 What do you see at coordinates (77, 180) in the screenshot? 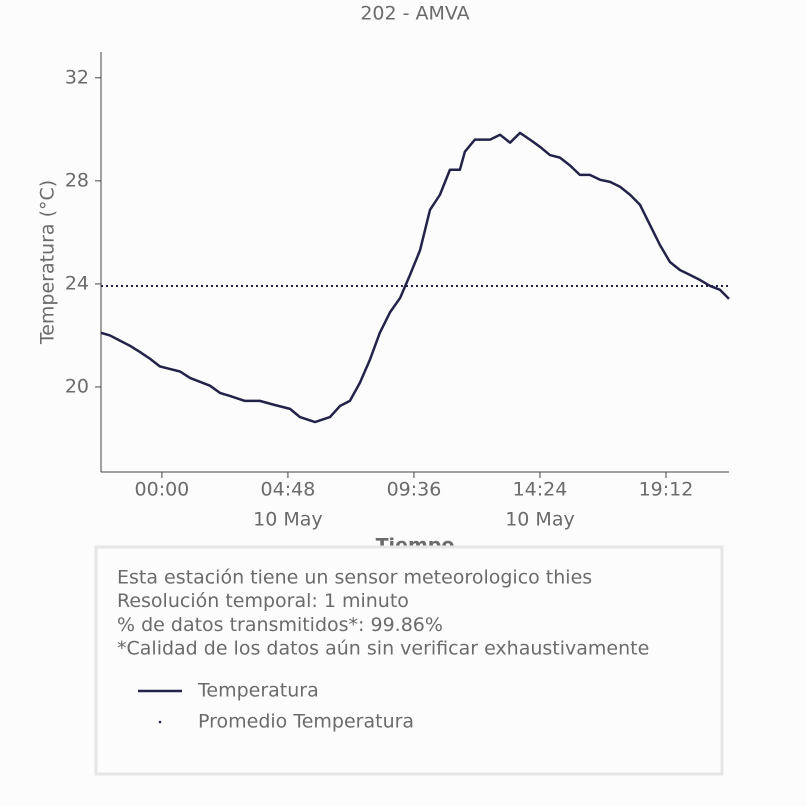
I see `y-tick-label: 28` at bounding box center [77, 180].